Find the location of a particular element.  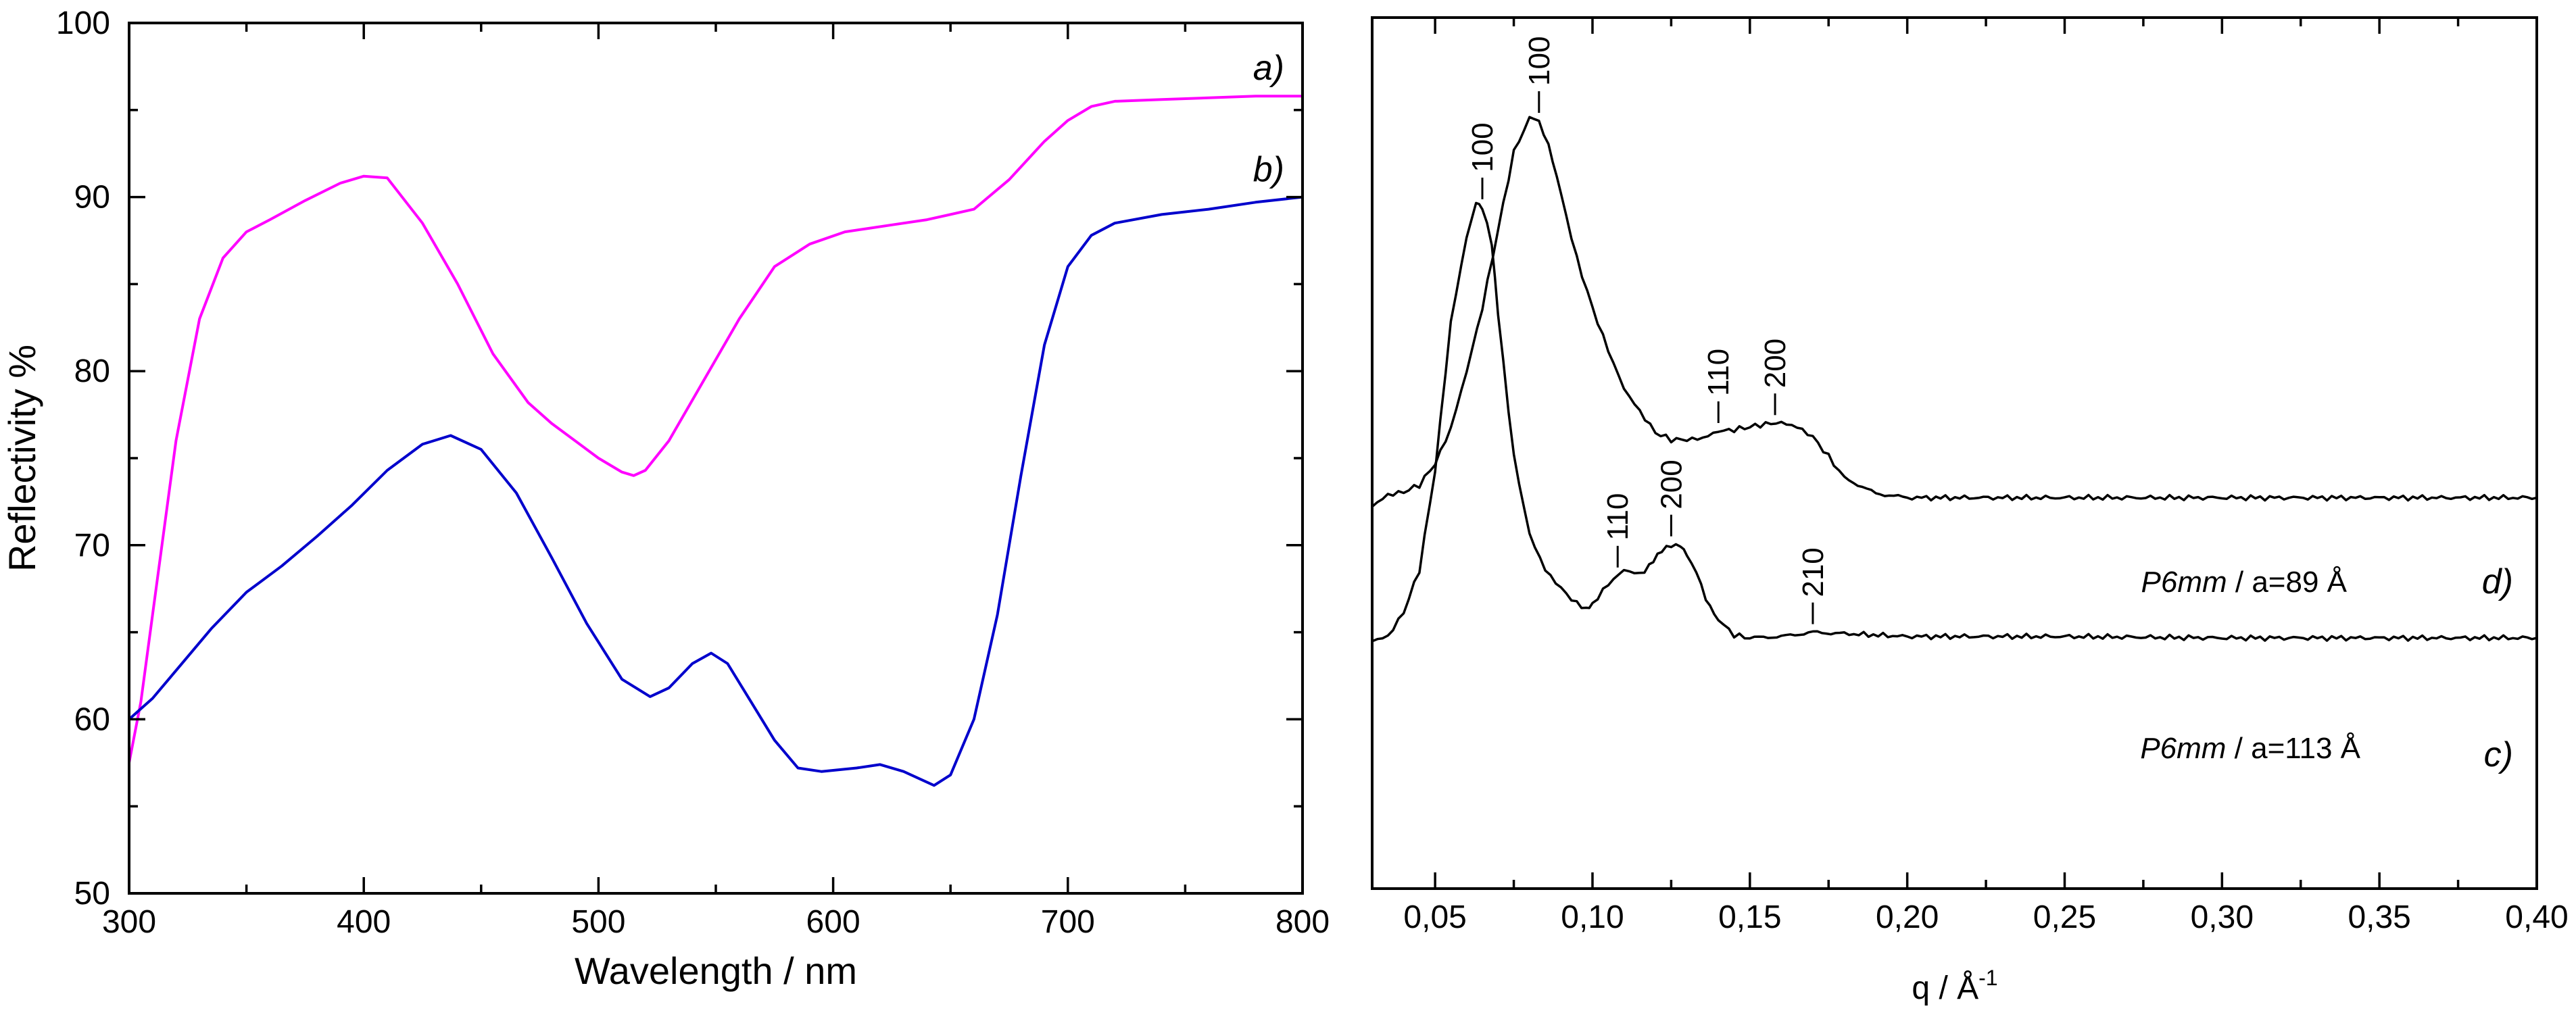

saxs-x-tick-label: 0,25 is located at coordinates (2064, 917).